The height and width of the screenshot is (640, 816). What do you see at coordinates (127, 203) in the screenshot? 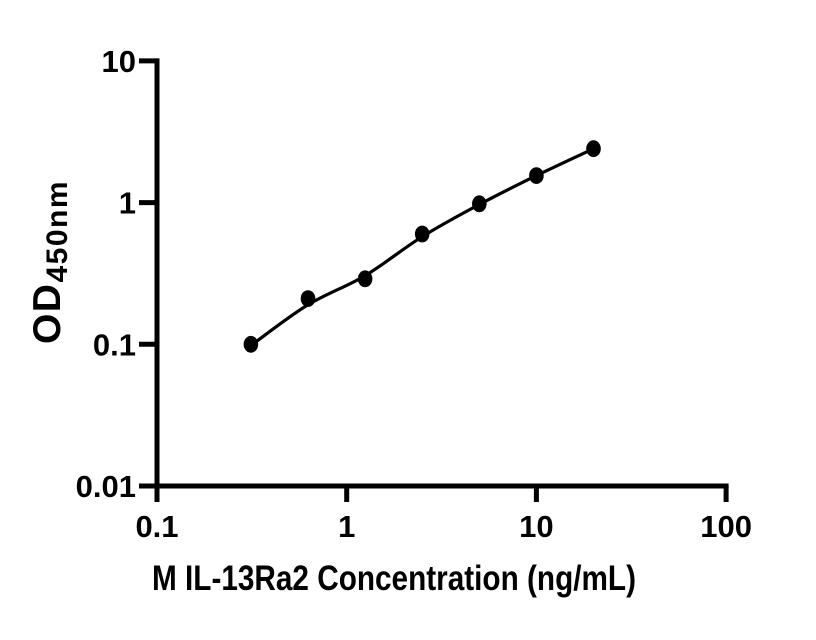
I see `y-tick-label: 1` at bounding box center [127, 203].